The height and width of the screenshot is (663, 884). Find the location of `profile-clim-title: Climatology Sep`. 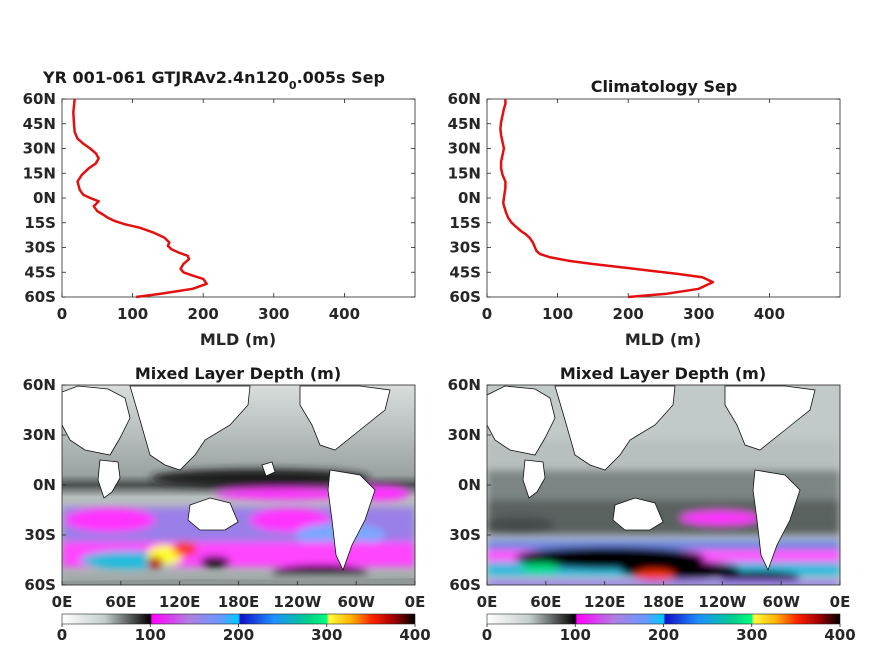

profile-clim-title: Climatology Sep is located at coordinates (664, 86).